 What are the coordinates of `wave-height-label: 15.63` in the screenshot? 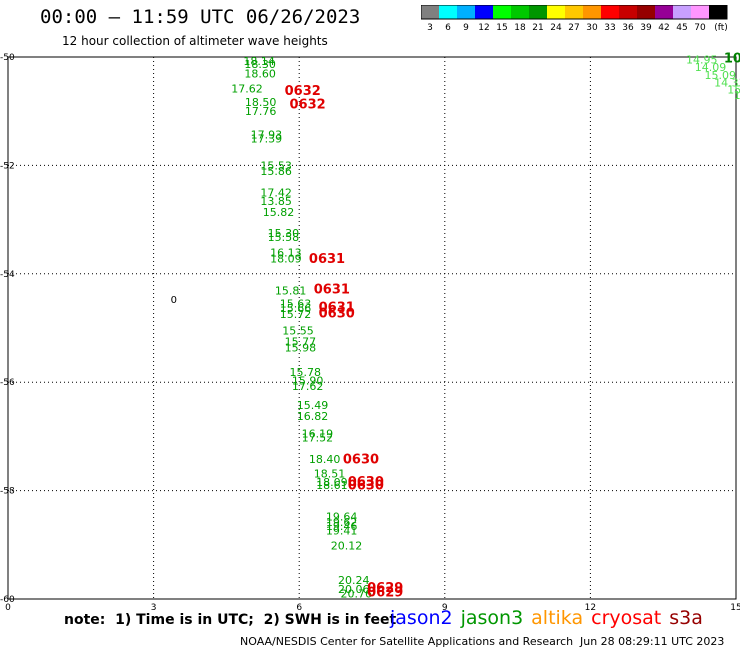 It's located at (296, 304).